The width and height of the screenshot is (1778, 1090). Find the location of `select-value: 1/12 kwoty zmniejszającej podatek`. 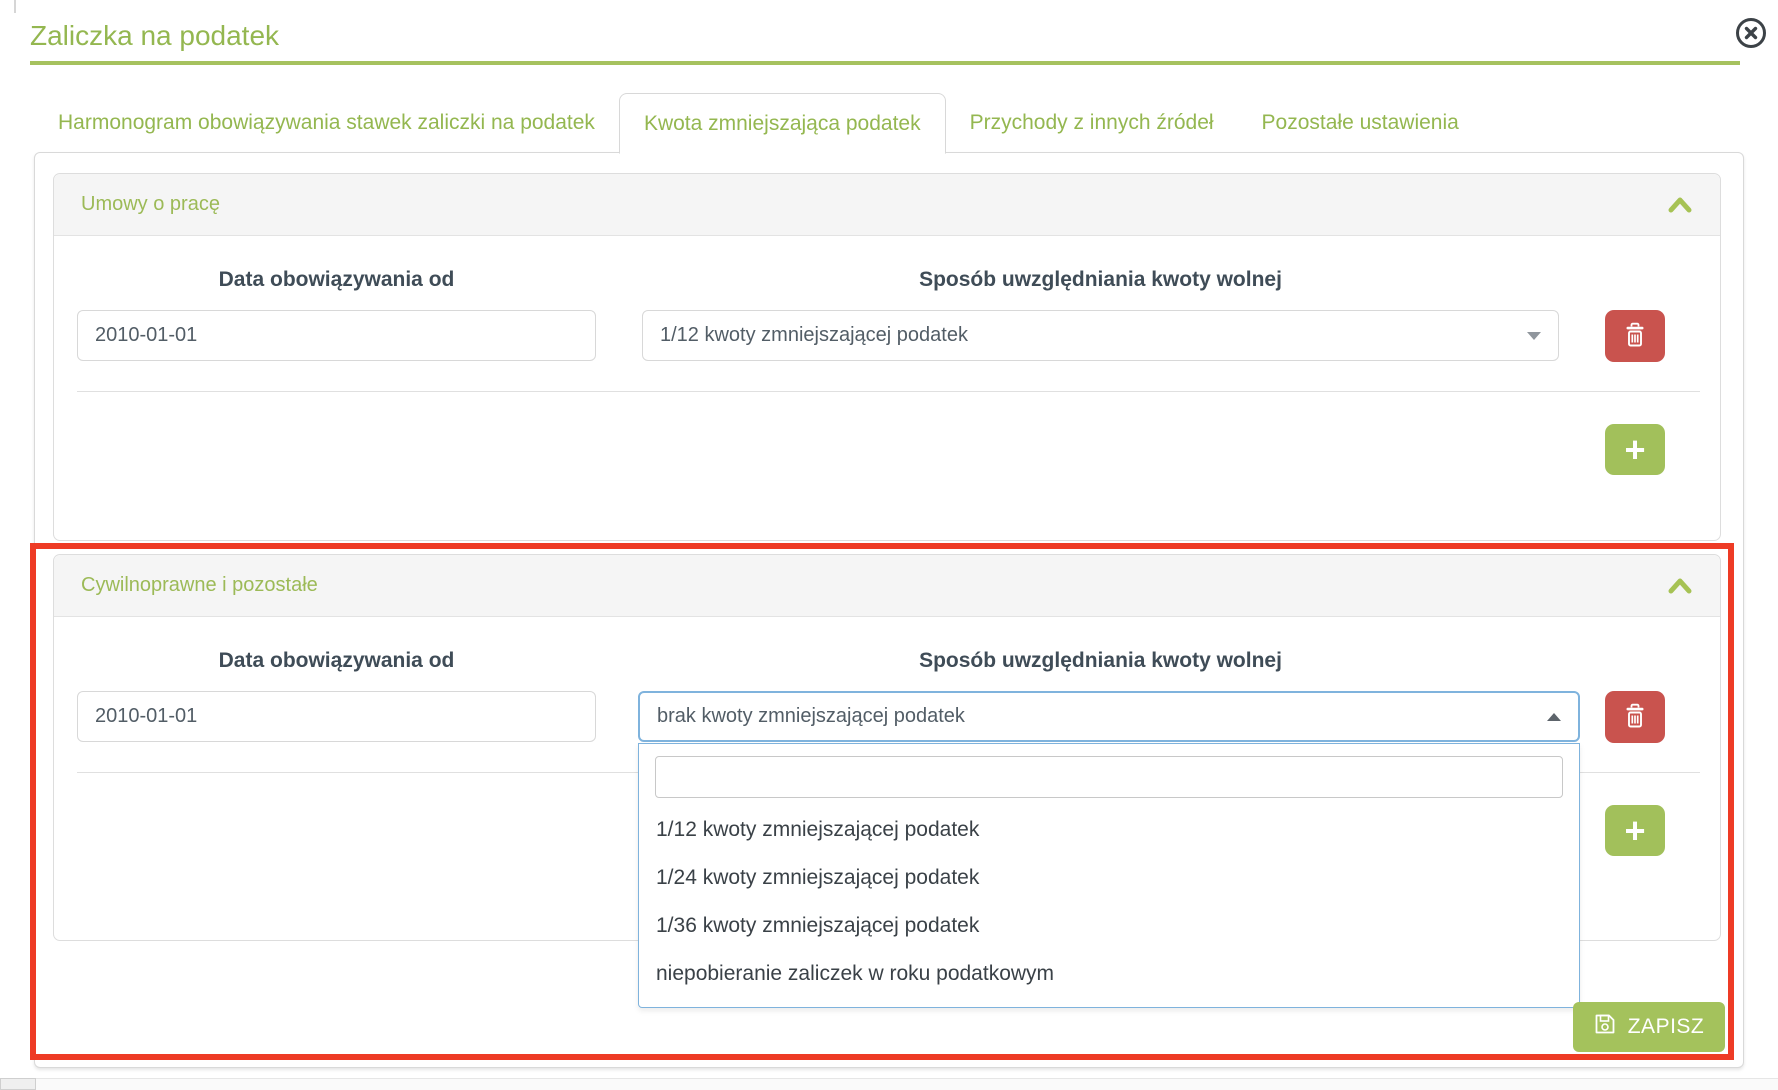

select-value: 1/12 kwoty zmniejszającej podatek is located at coordinates (814, 335).